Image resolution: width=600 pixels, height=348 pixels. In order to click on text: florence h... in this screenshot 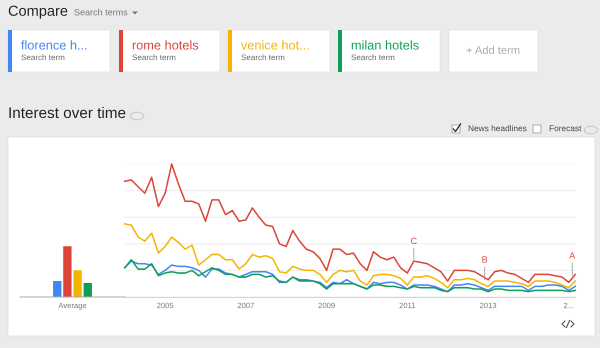, I will do `click(54, 45)`.